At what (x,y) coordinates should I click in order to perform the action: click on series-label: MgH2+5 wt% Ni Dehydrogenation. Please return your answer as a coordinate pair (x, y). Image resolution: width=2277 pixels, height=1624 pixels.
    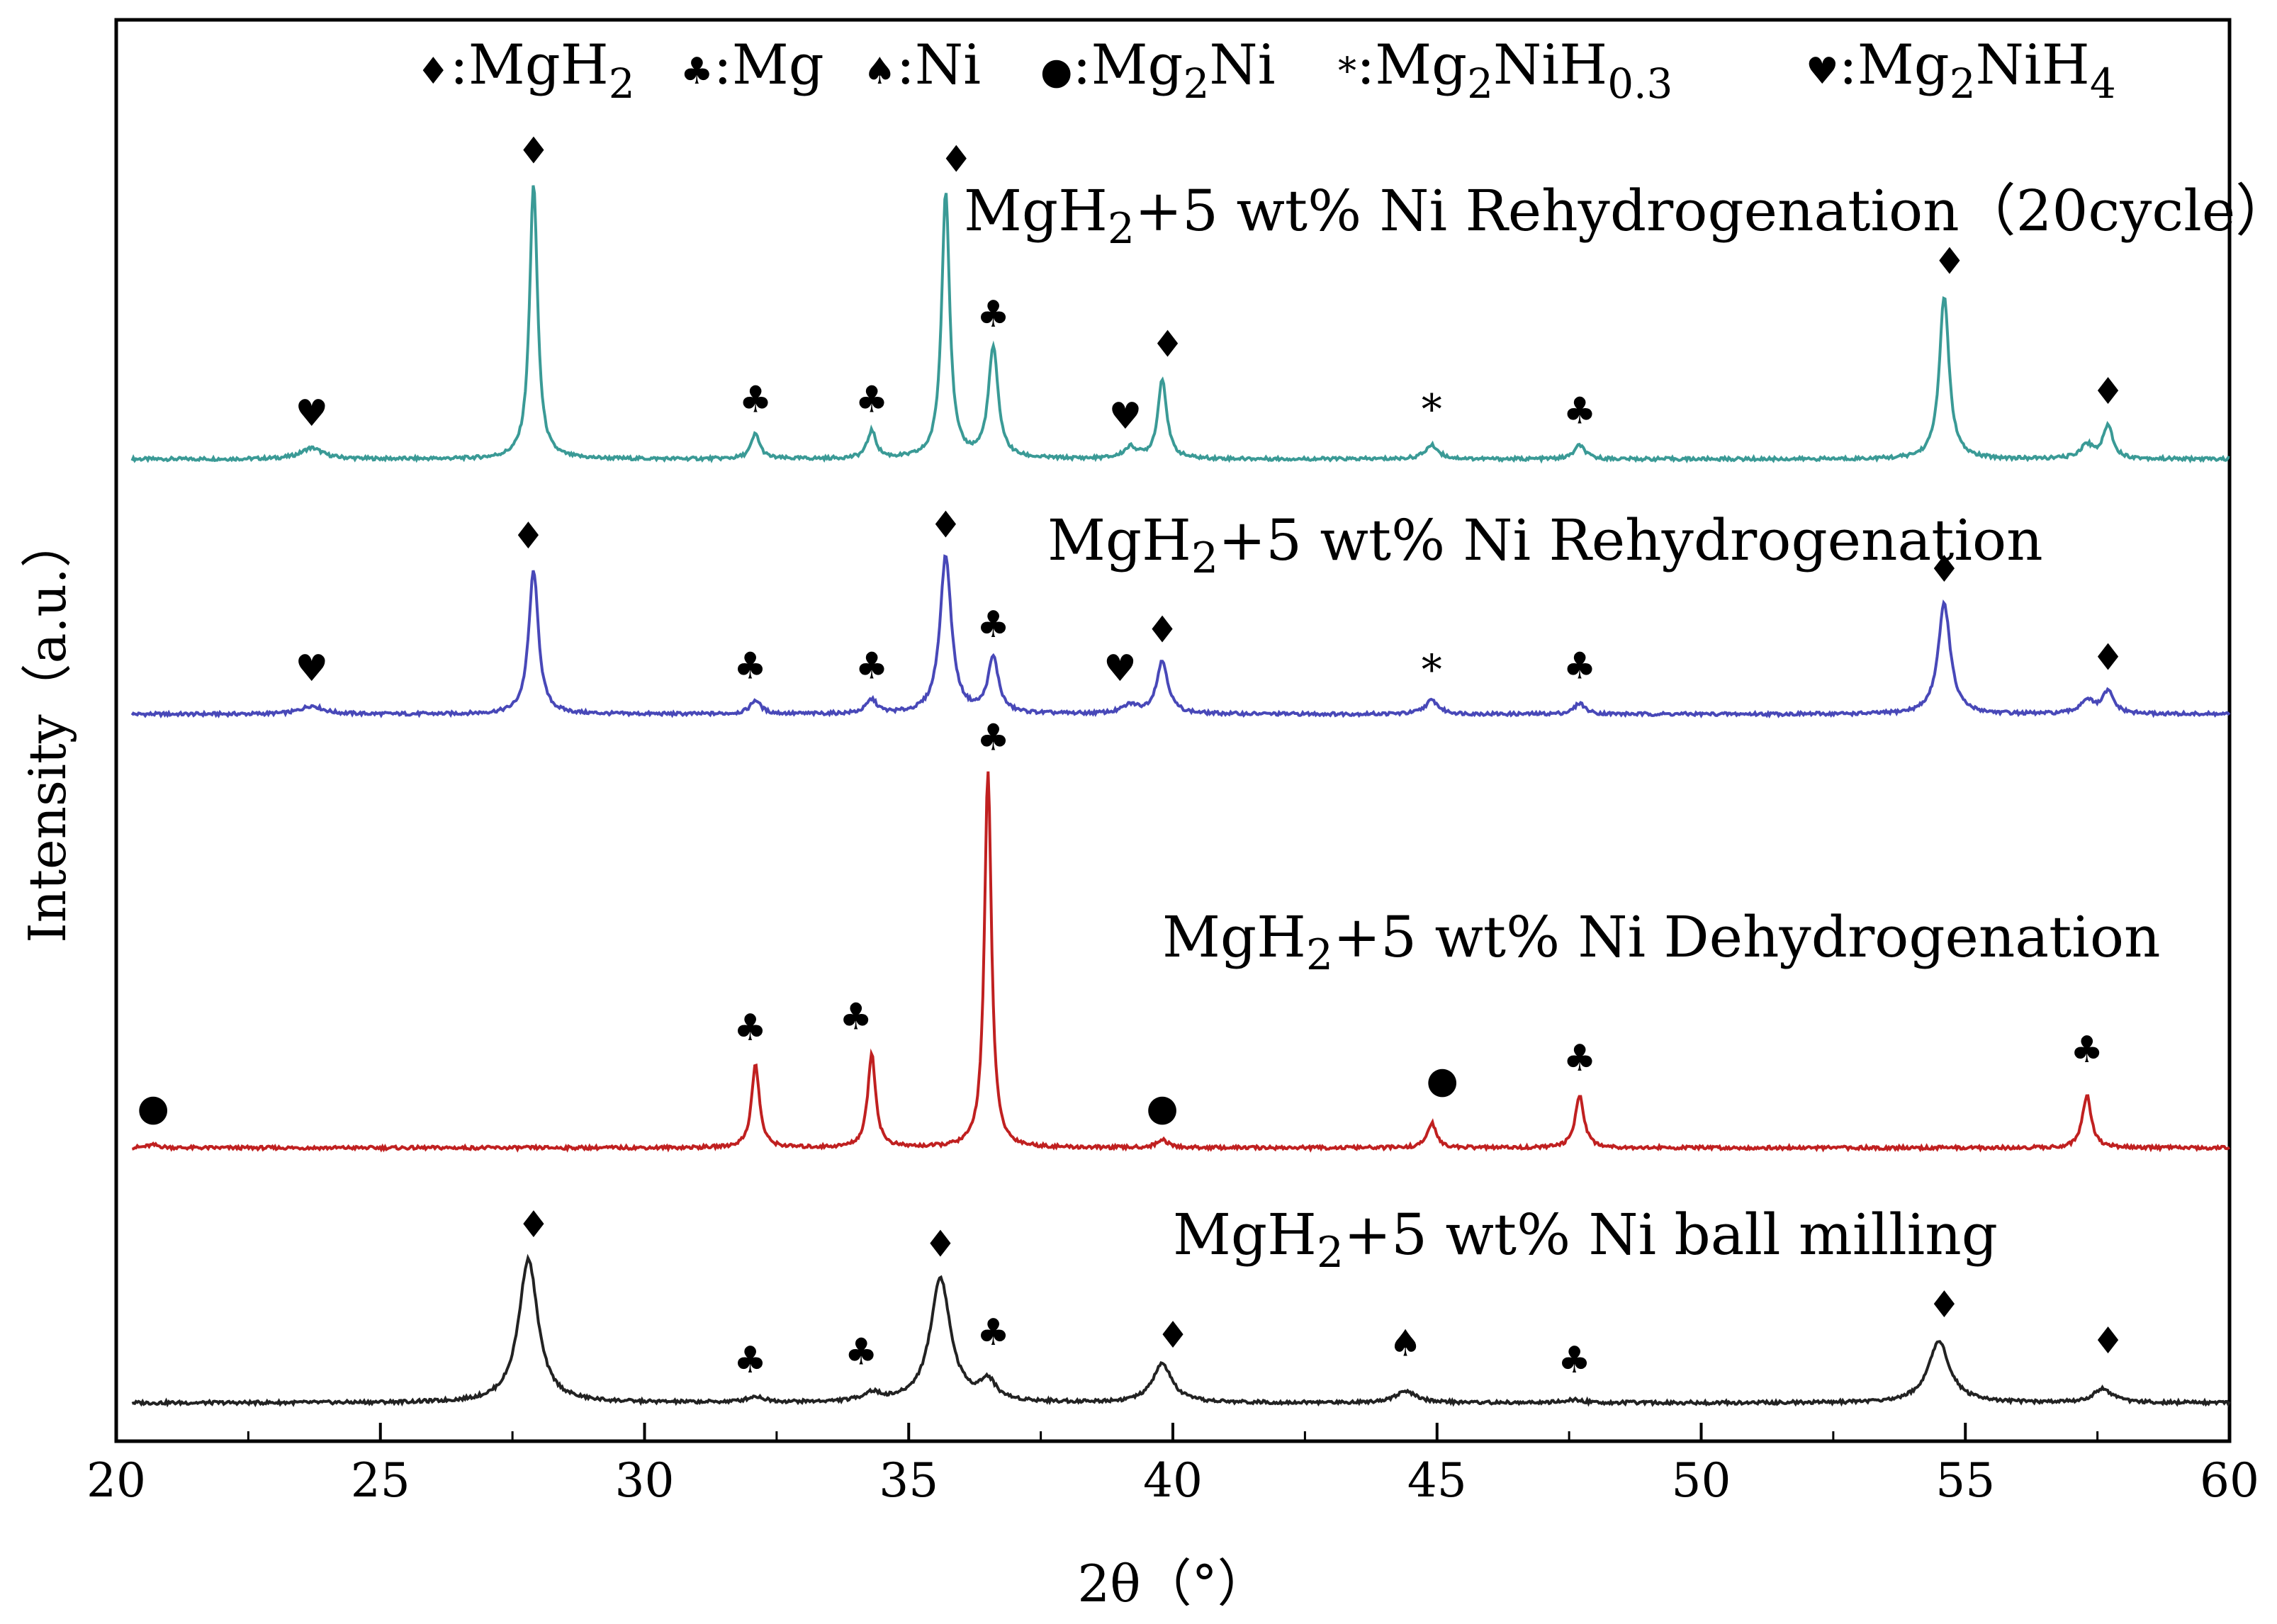
    Looking at the image, I should click on (1661, 942).